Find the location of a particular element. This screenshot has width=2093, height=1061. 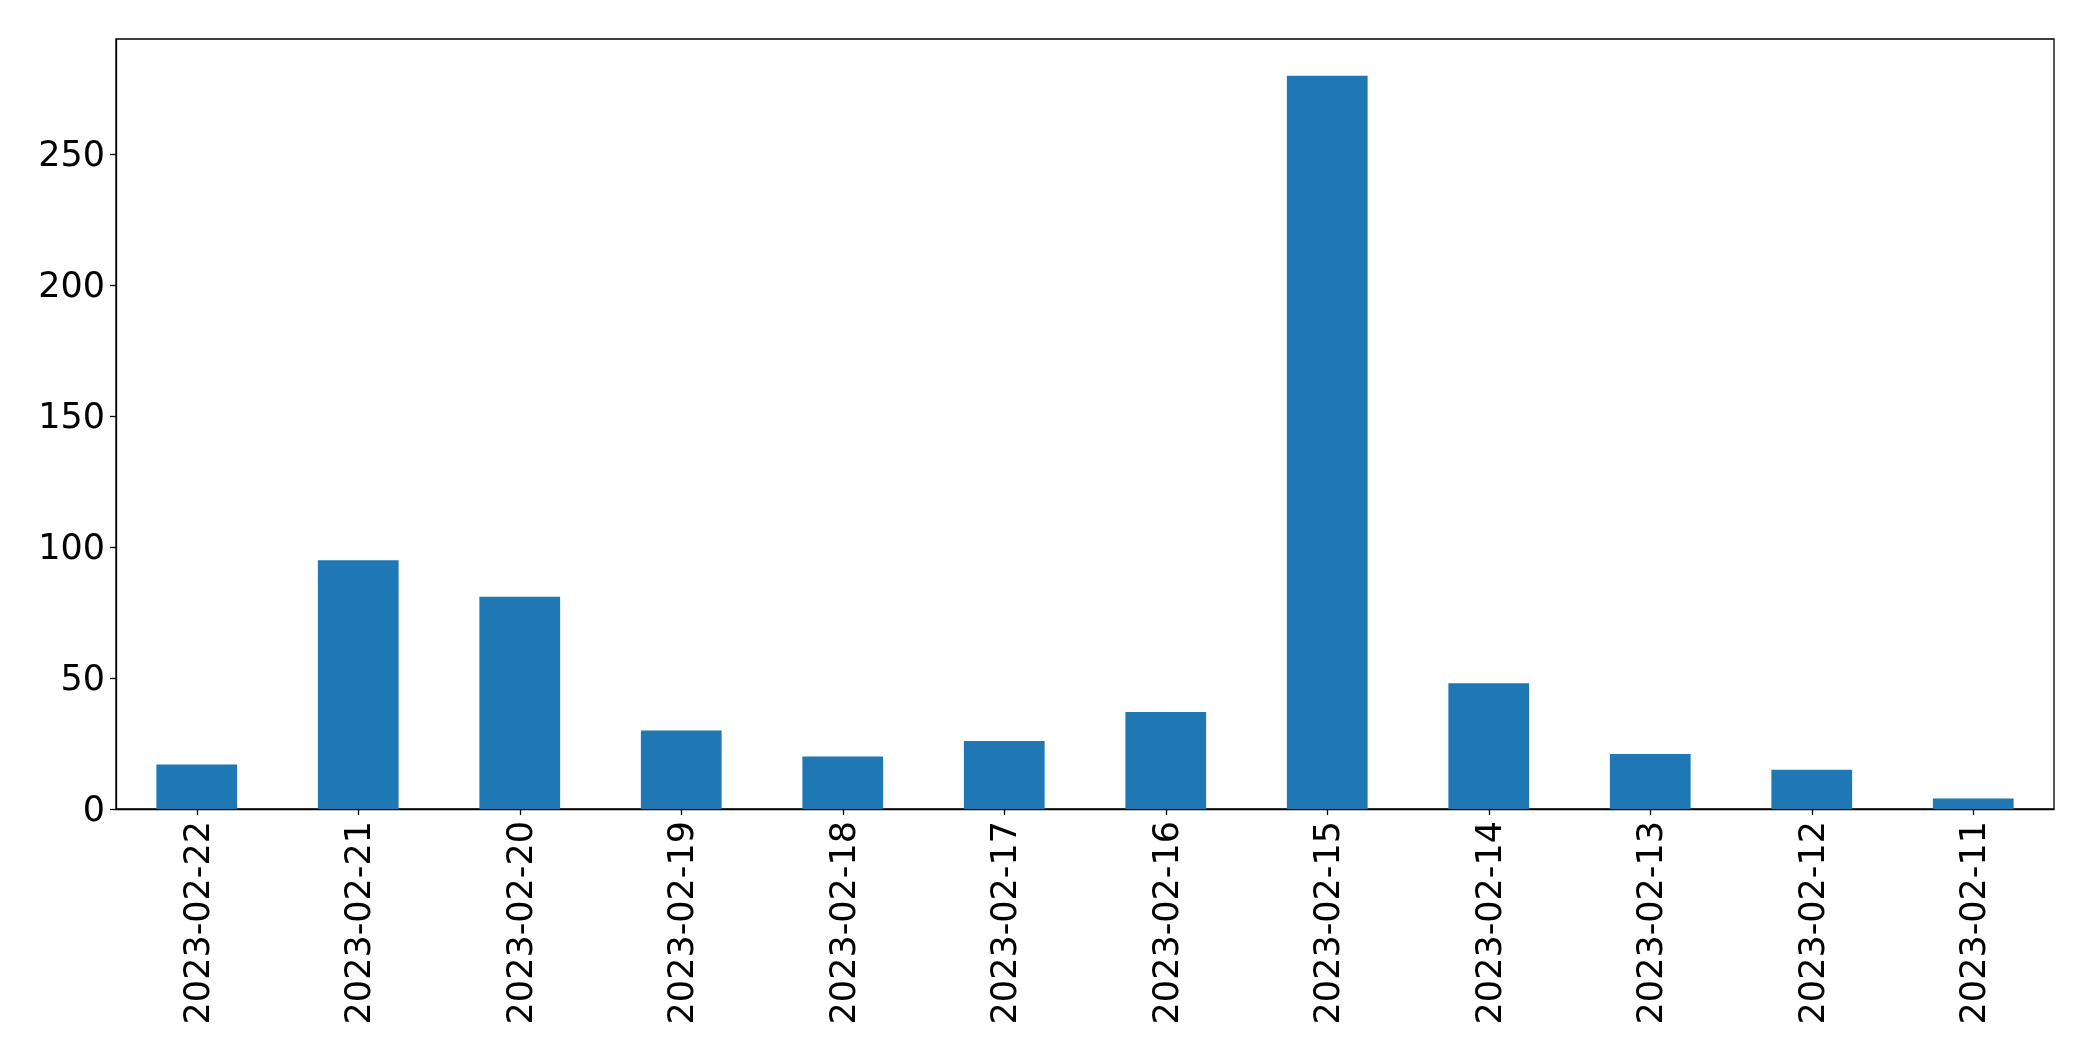

x-tick-label: 2023-02-19 is located at coordinates (681, 923).